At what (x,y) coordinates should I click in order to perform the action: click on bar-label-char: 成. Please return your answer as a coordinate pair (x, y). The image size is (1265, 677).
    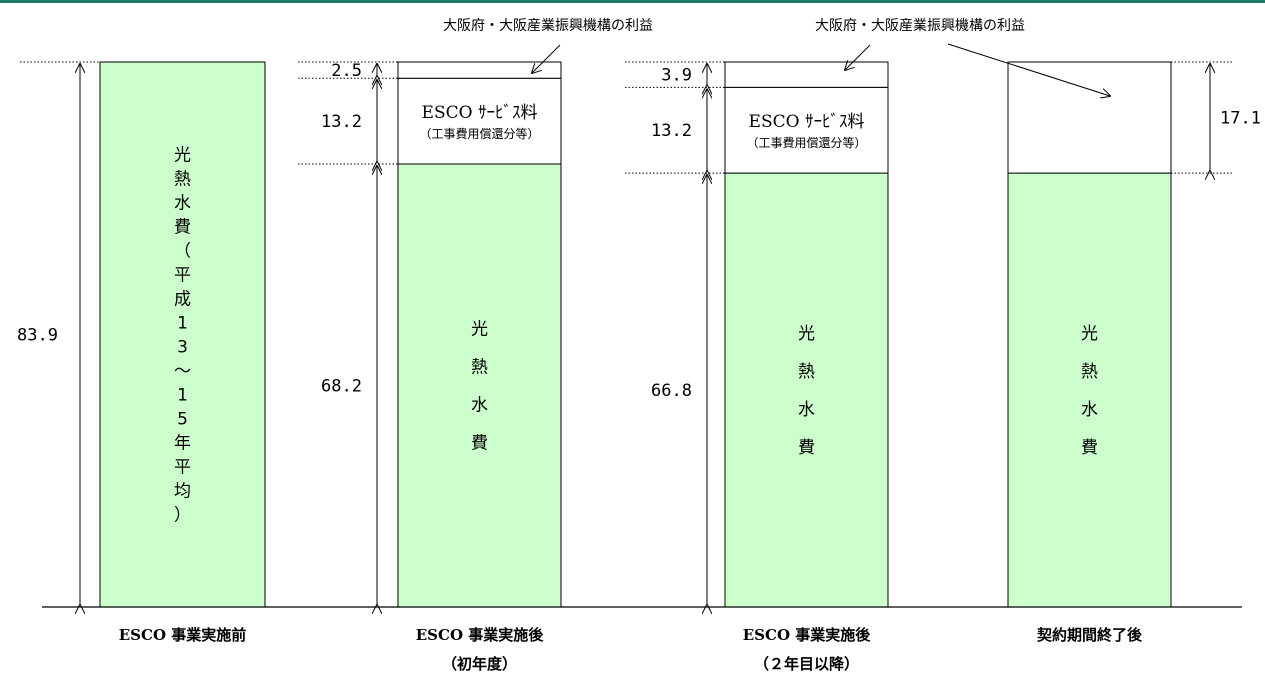
    Looking at the image, I should click on (182, 300).